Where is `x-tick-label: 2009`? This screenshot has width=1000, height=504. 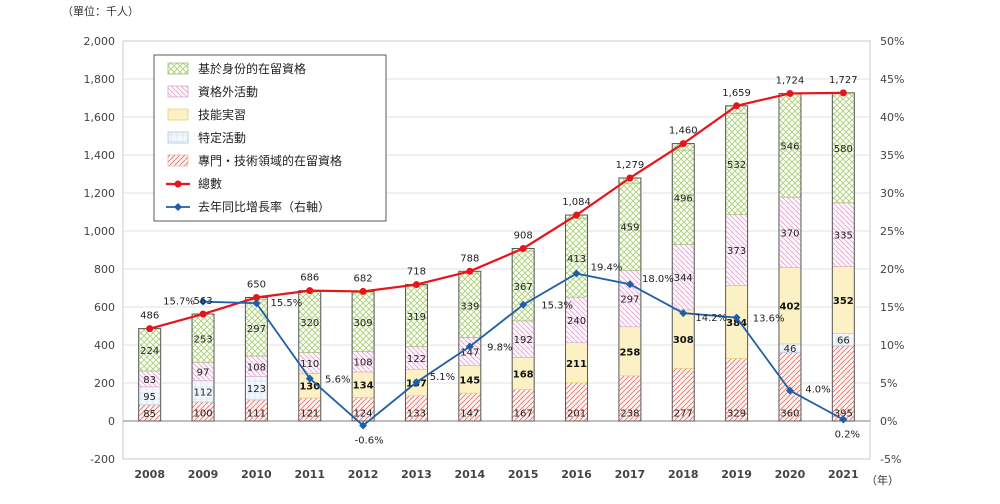 x-tick-label: 2009 is located at coordinates (203, 474).